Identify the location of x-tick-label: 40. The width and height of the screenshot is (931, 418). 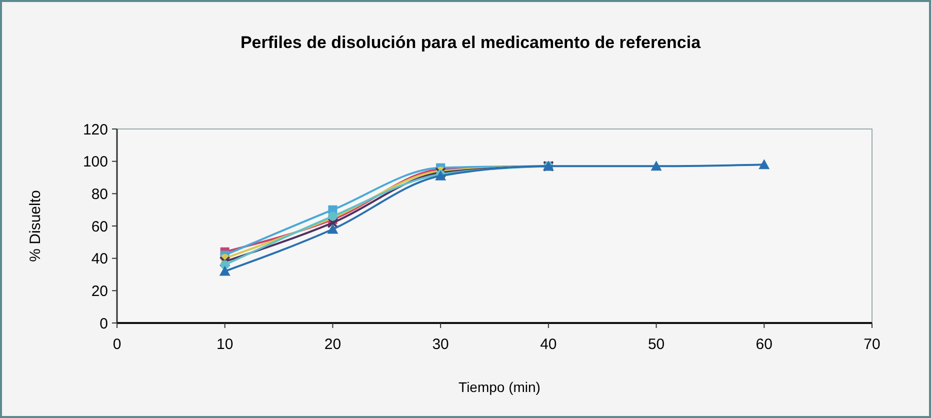
(548, 344).